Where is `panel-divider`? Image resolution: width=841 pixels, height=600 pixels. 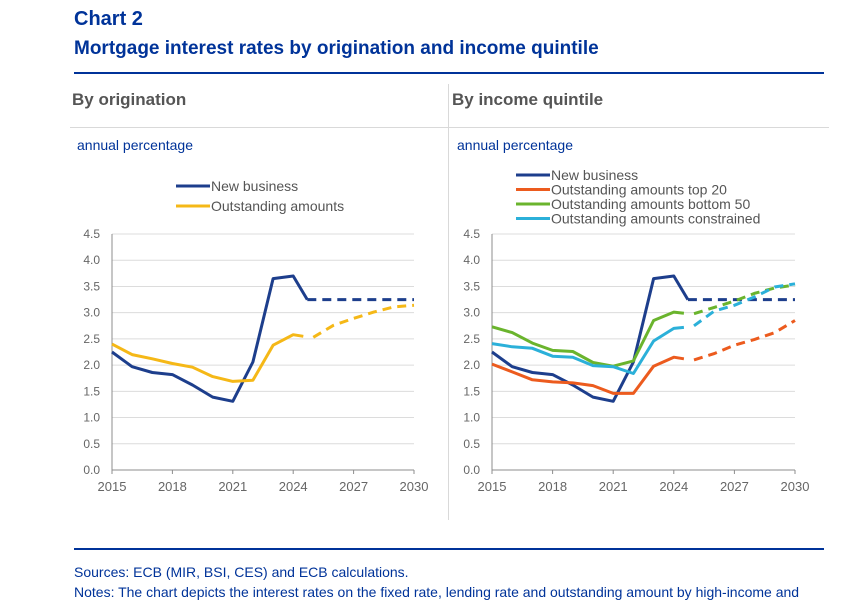
panel-divider is located at coordinates (448, 302).